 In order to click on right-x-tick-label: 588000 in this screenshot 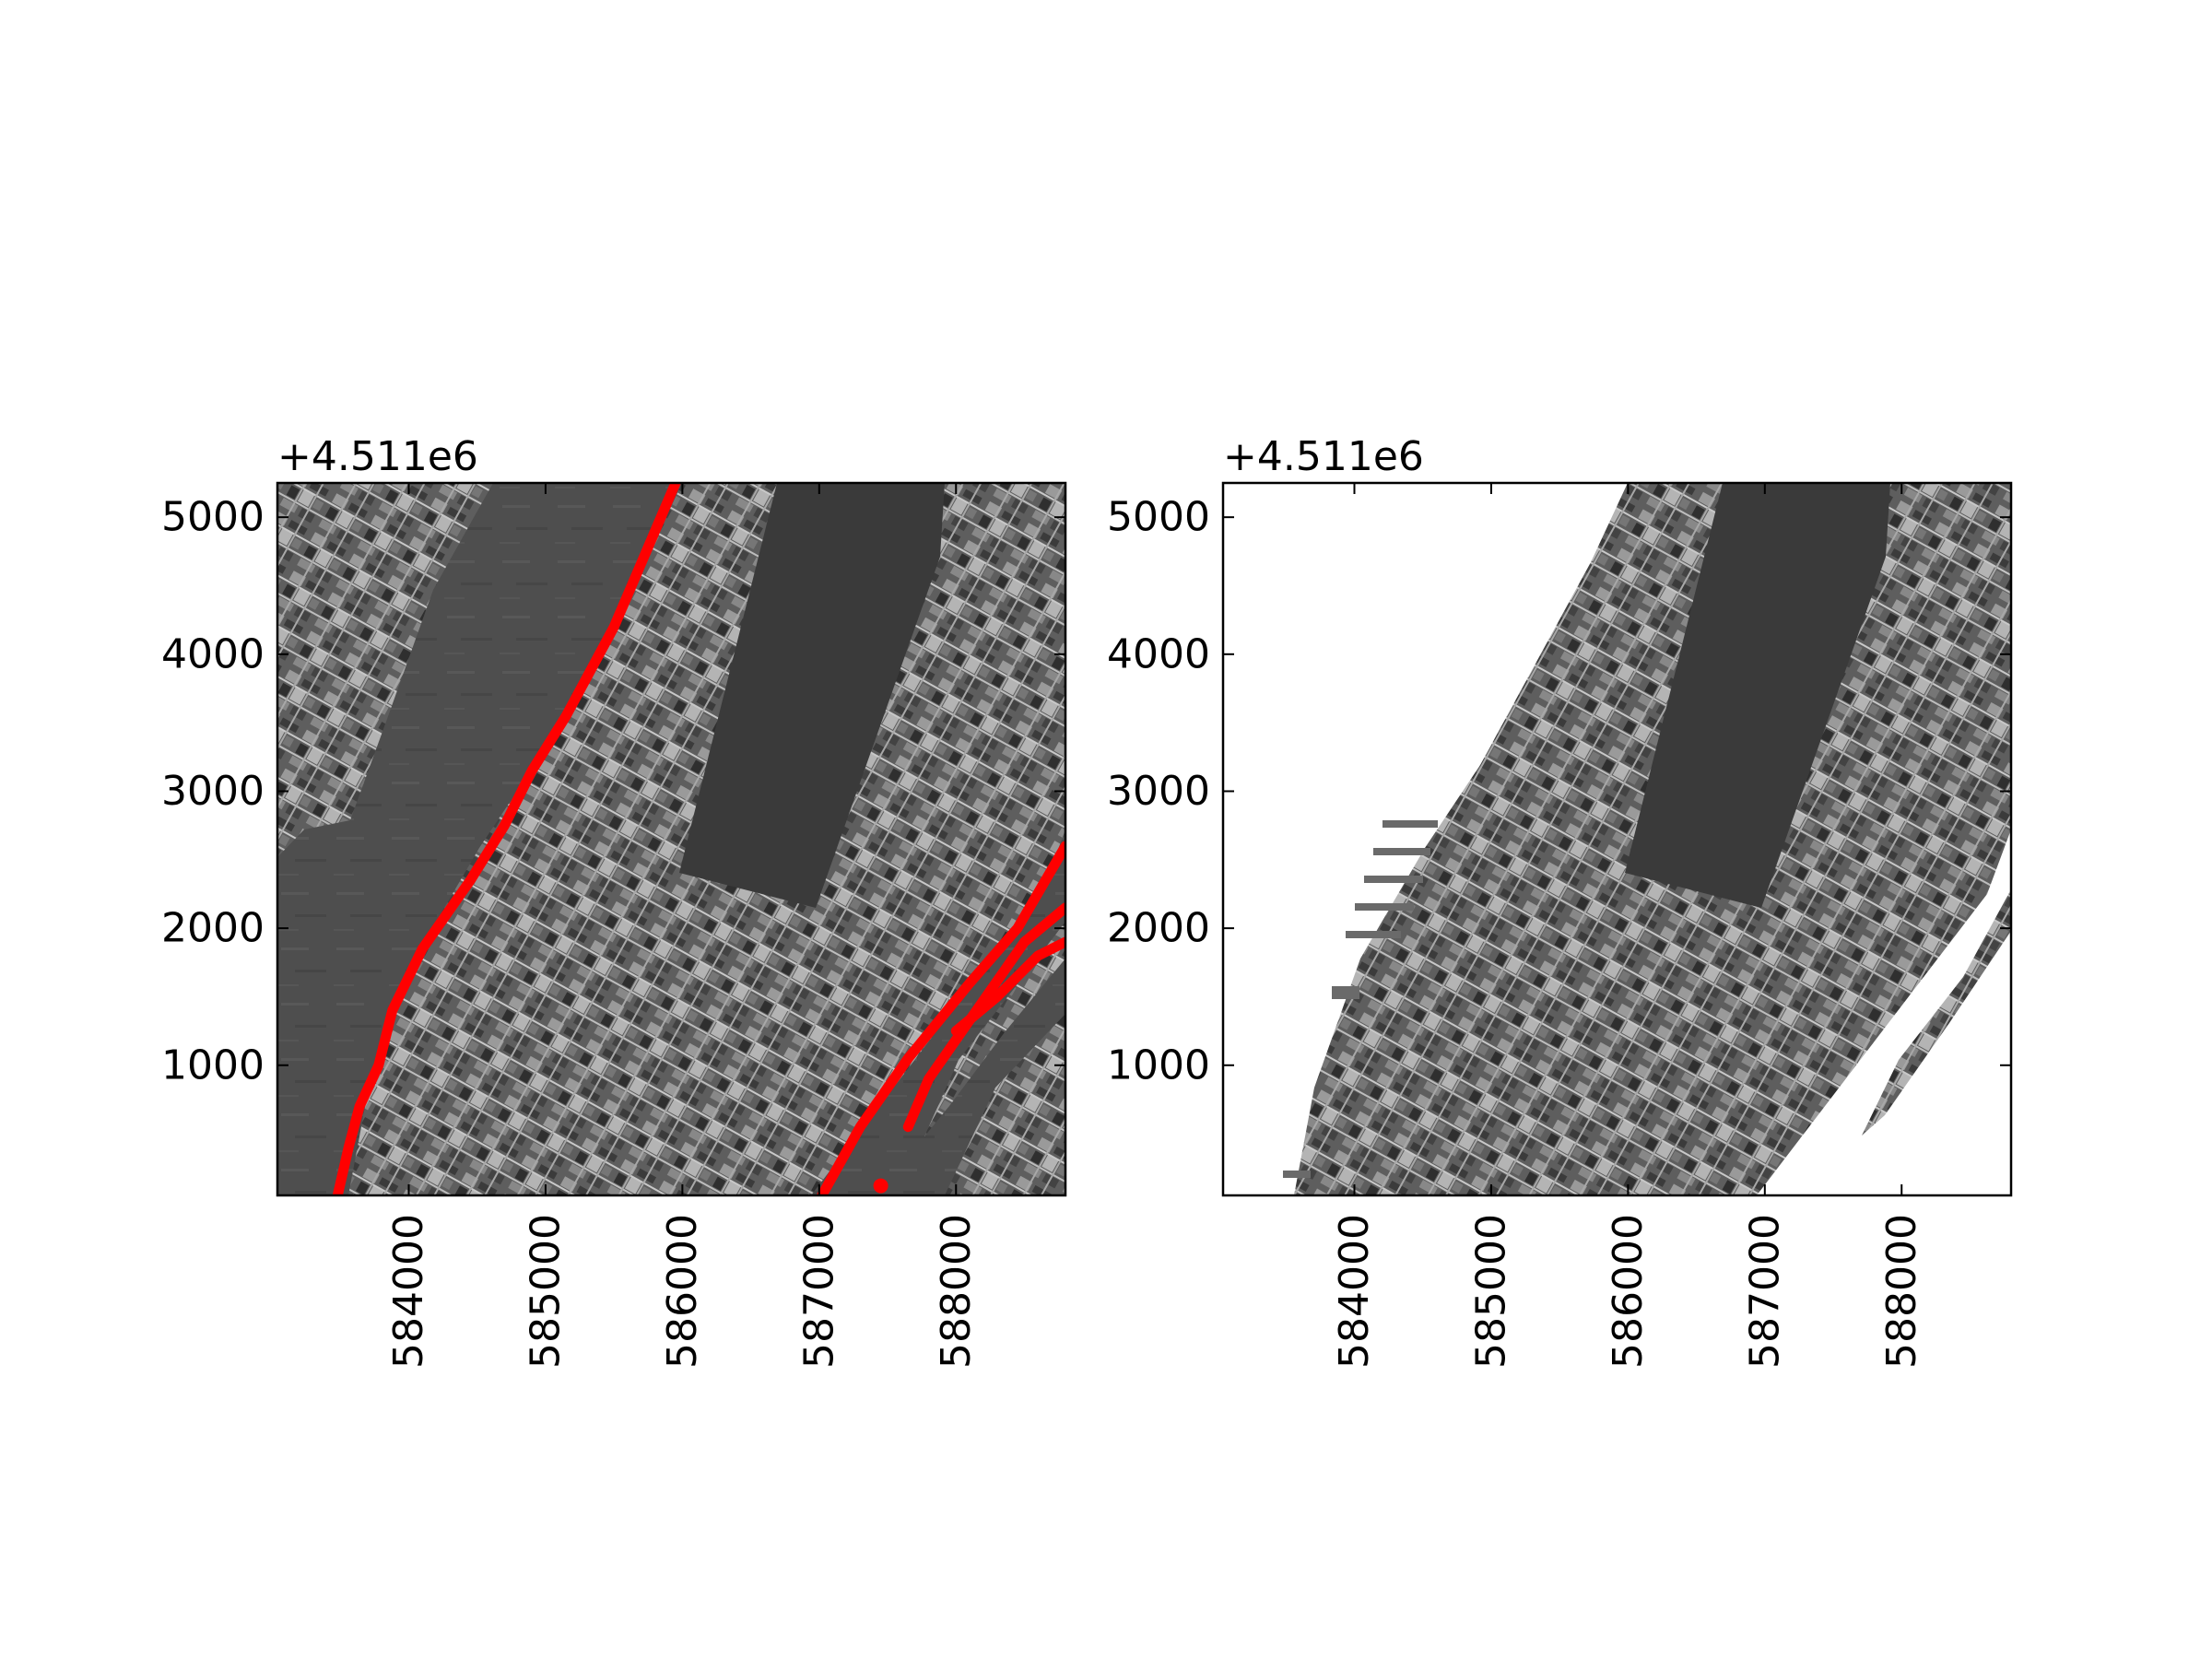, I will do `click(1901, 1291)`.